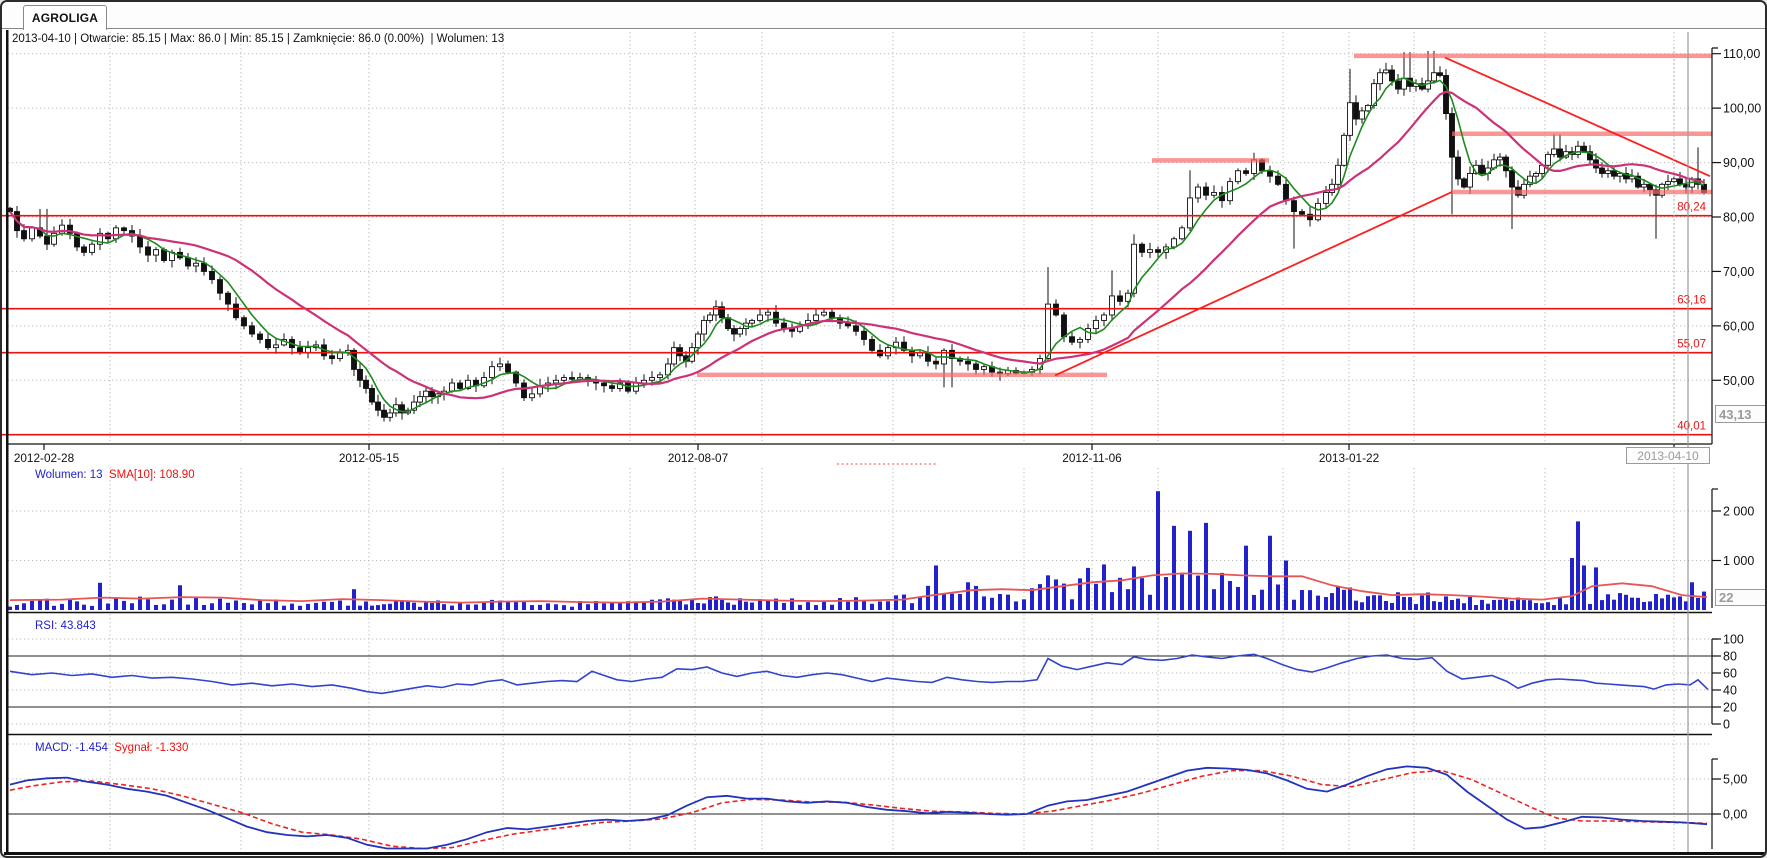  I want to click on tab-bar: AGROLIGA, so click(883, 16).